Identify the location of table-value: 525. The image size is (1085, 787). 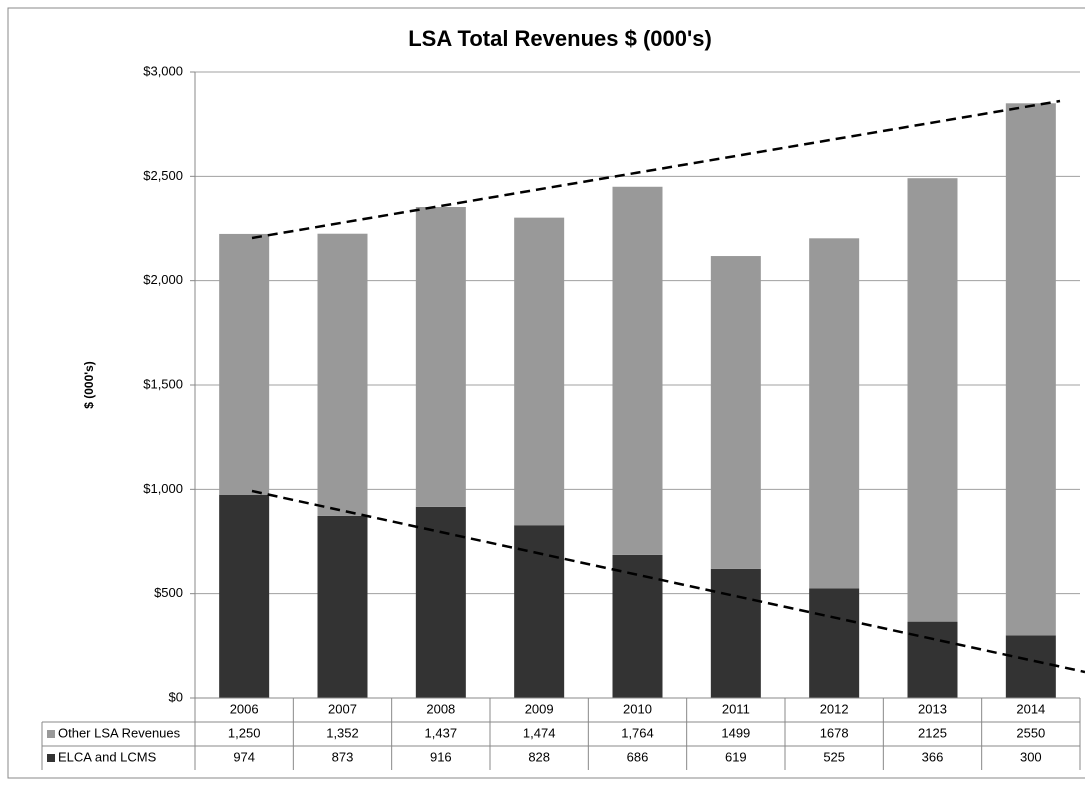
(834, 756).